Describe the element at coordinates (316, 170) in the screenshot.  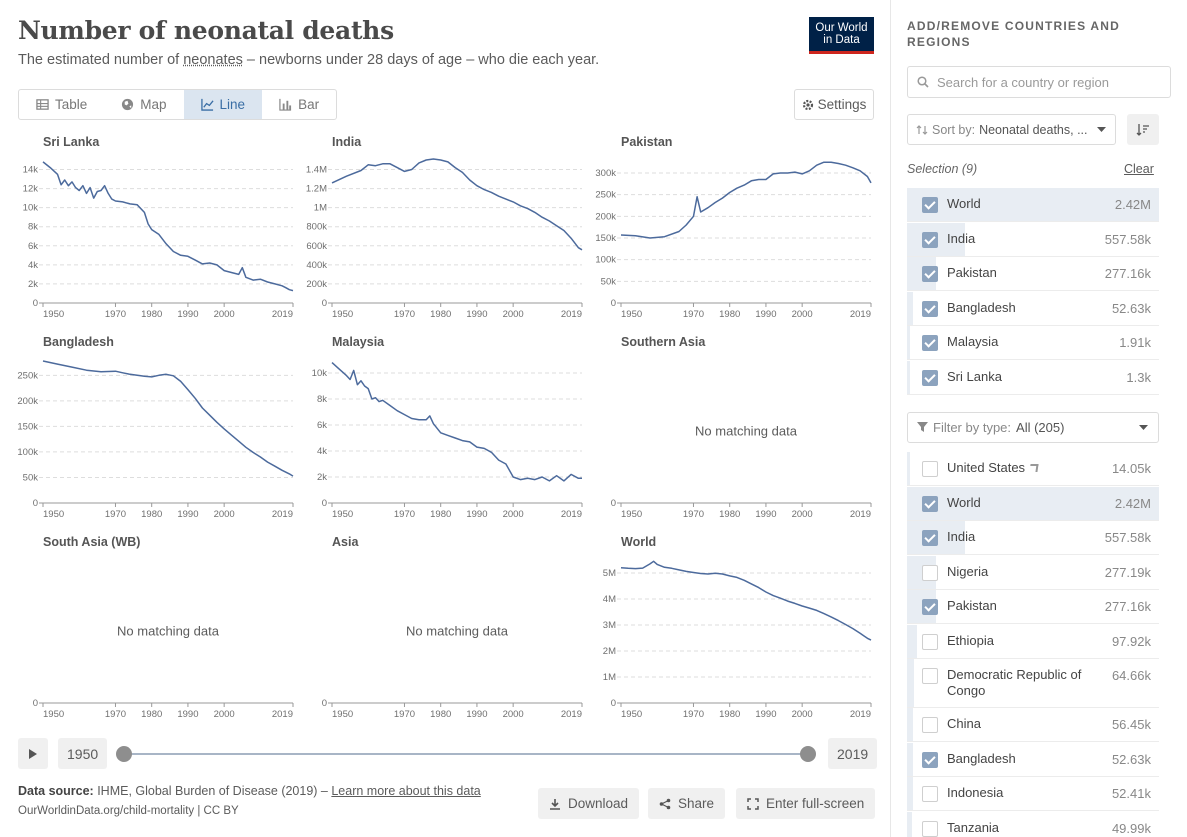
I see `y-tick-label: 1.4M` at that location.